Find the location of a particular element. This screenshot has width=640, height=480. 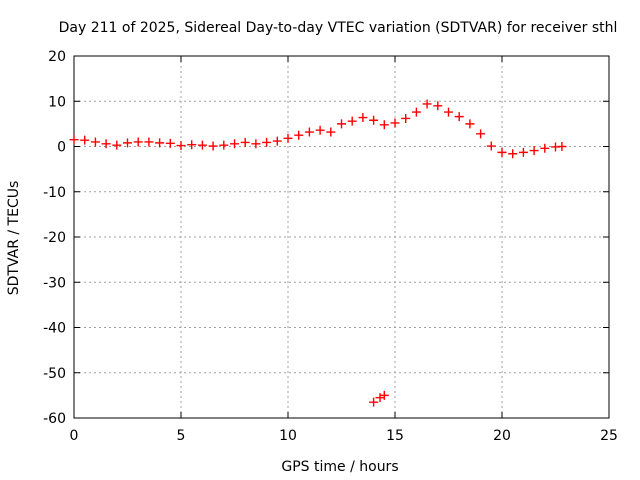

x-tick-label: 25 is located at coordinates (609, 436).